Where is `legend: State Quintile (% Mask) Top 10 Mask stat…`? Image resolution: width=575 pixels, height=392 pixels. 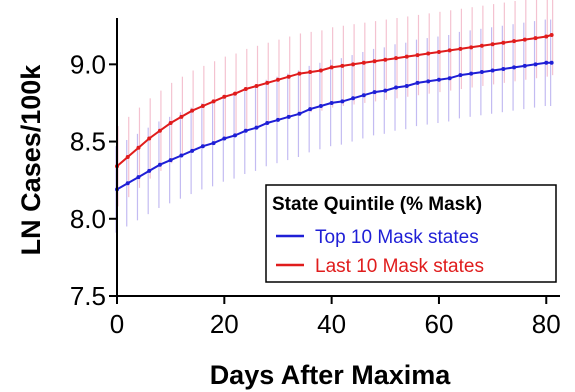
legend: State Quintile (% Mask) Top 10 Mask stat… is located at coordinates (411, 233).